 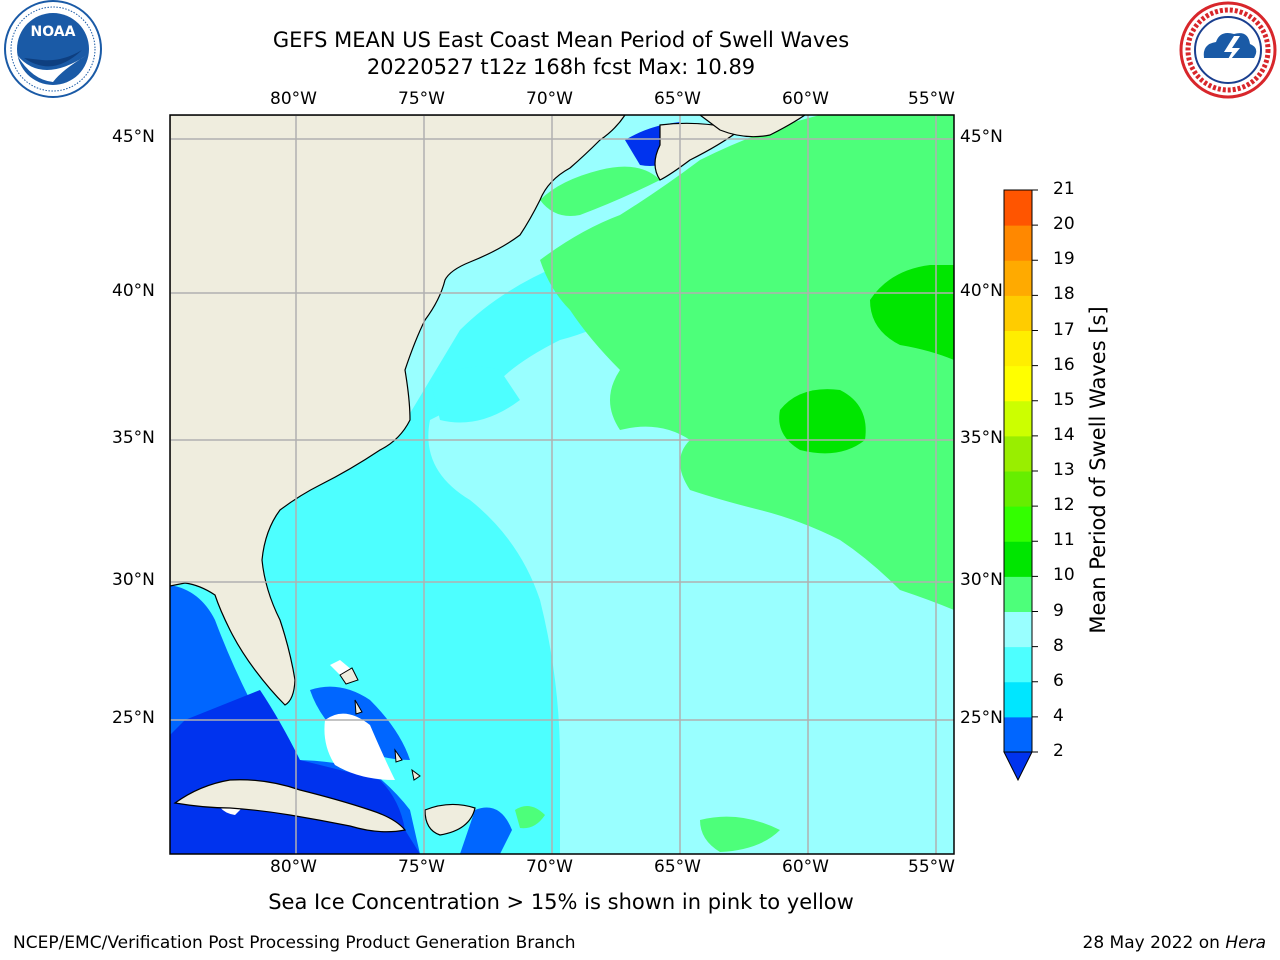 What do you see at coordinates (421, 99) in the screenshot?
I see `lon-tick-top: 75°W` at bounding box center [421, 99].